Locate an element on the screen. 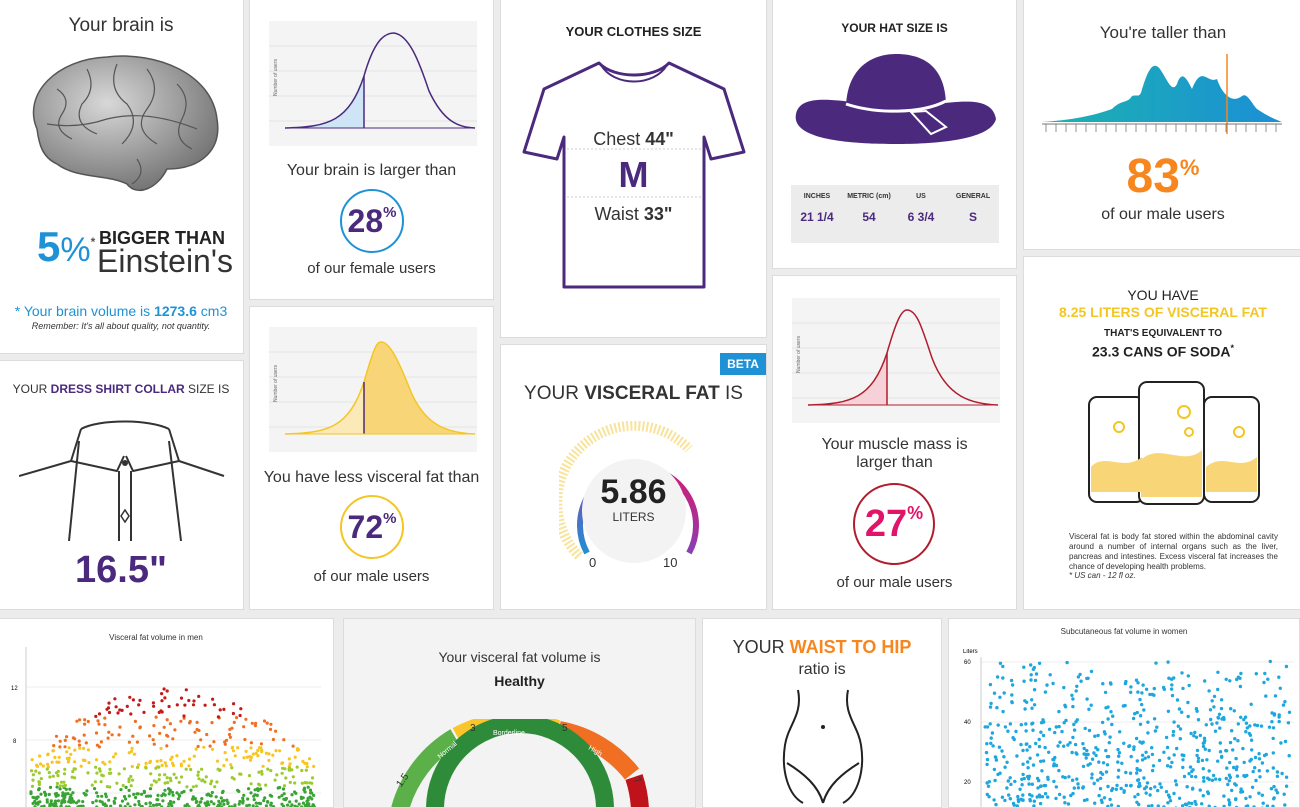  hat-icon is located at coordinates (896, 104).